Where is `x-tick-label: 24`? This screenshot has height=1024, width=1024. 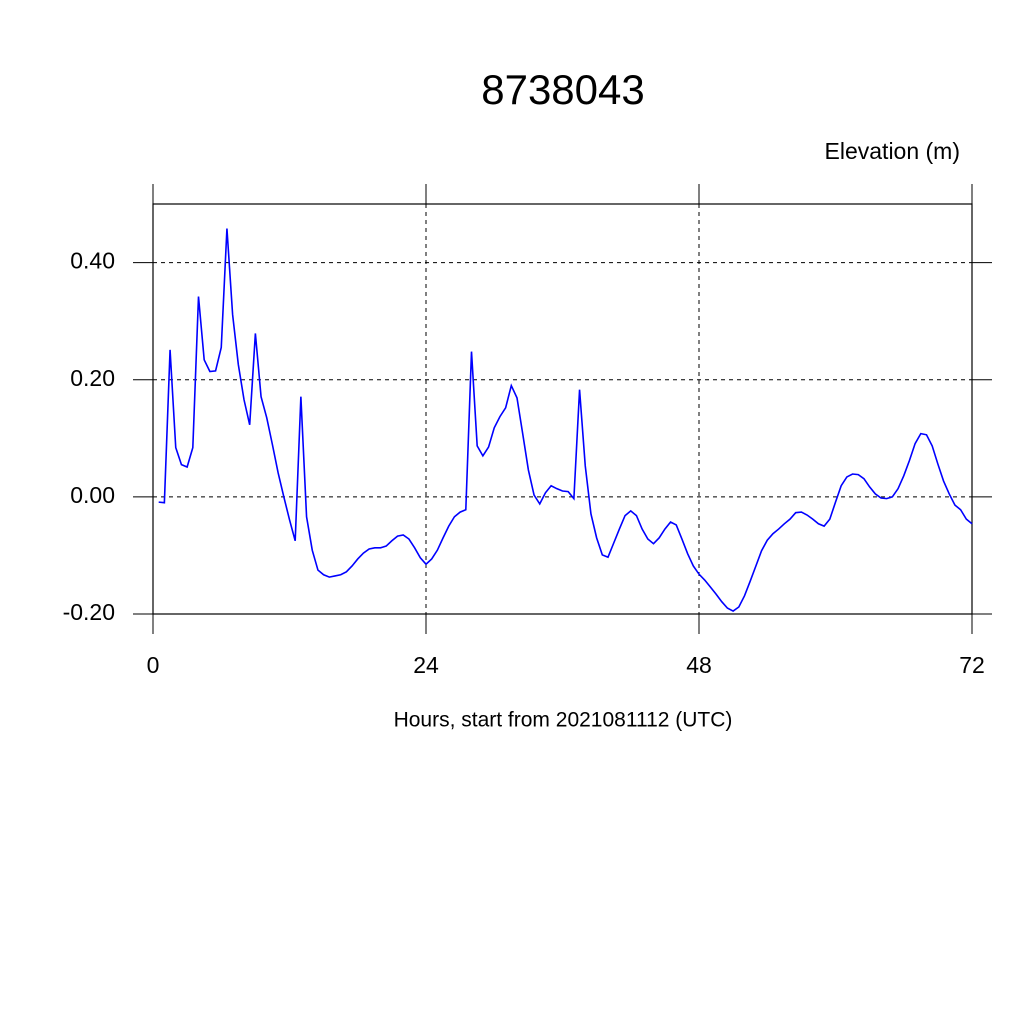 x-tick-label: 24 is located at coordinates (426, 665).